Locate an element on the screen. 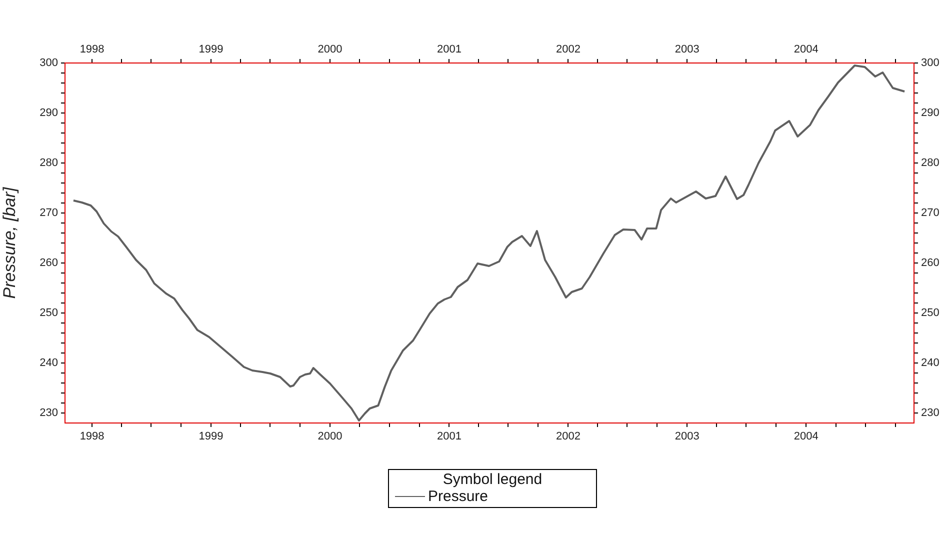  y-axis-title: Pressure, [bar] is located at coordinates (9, 242).